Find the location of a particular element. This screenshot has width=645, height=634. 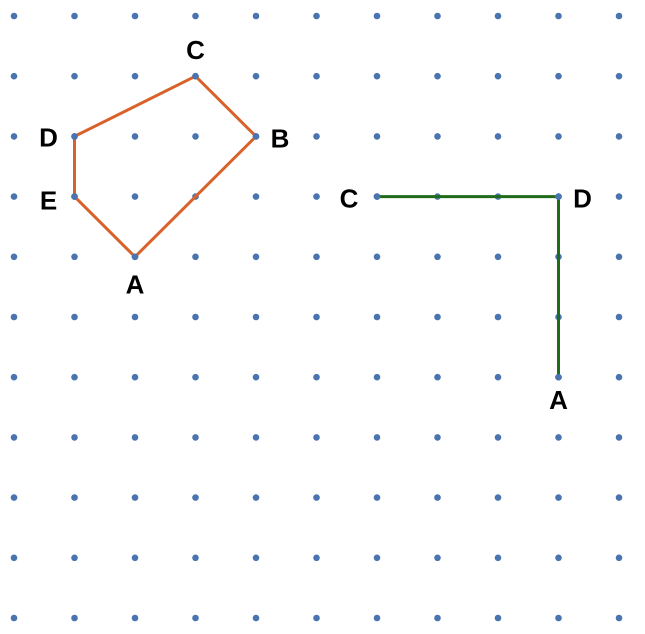

pentagon-vertex-label-e: E is located at coordinates (48, 200).